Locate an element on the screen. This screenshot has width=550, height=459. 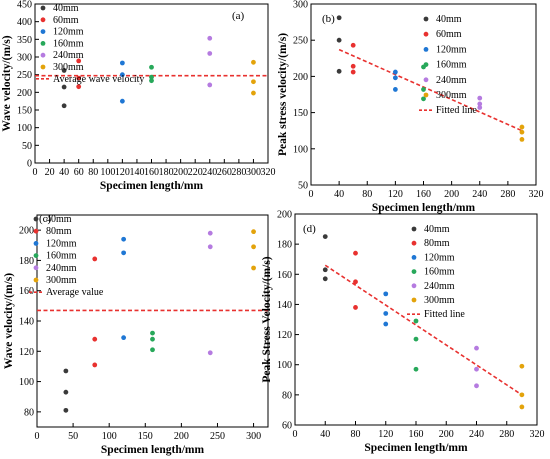
legend-entry: 80mm is located at coordinates (437, 243).